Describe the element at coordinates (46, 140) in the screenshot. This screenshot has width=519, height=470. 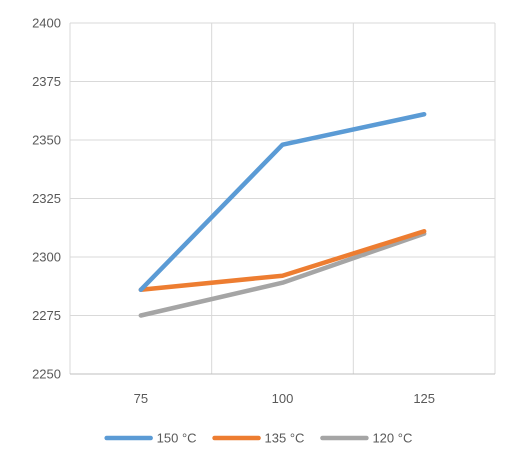
I see `y-tick-label: 2350` at that location.